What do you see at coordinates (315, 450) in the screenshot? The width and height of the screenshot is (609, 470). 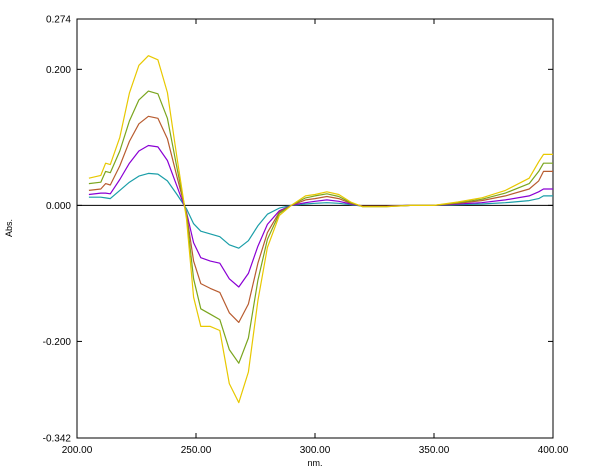 I see `x-tick-label: 300.00` at bounding box center [315, 450].